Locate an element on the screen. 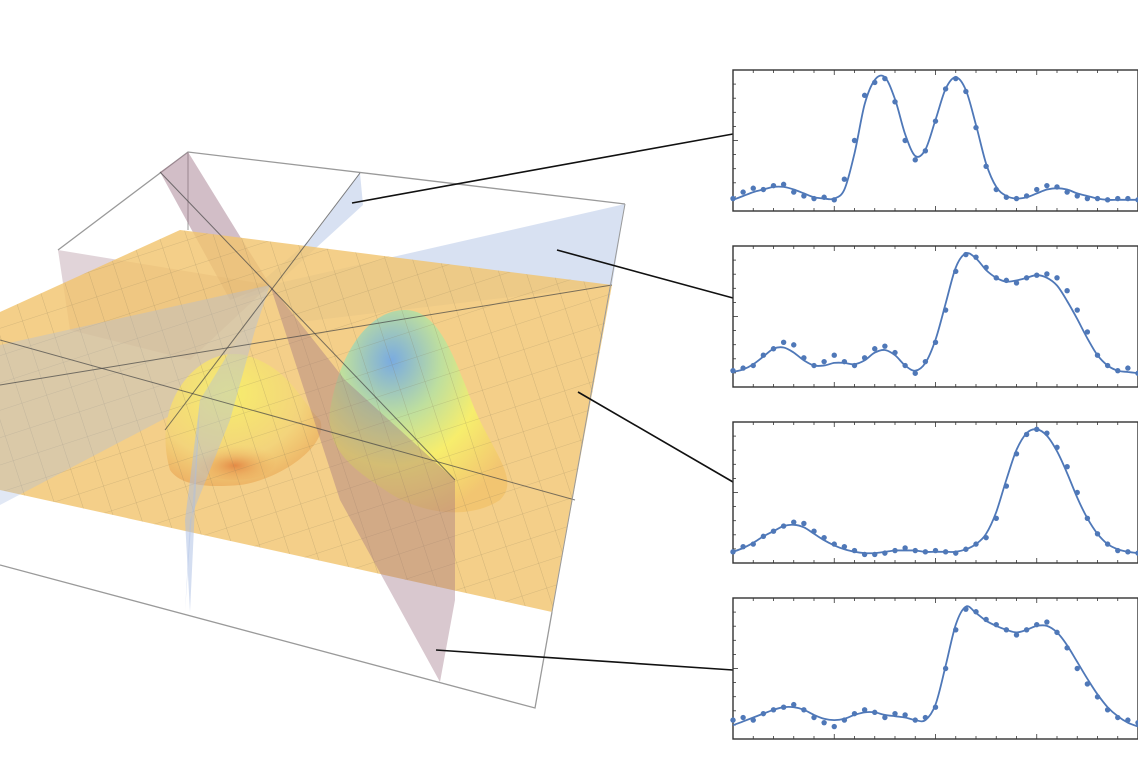 The image size is (1138, 758). slice-line-b is located at coordinates (288, 420).